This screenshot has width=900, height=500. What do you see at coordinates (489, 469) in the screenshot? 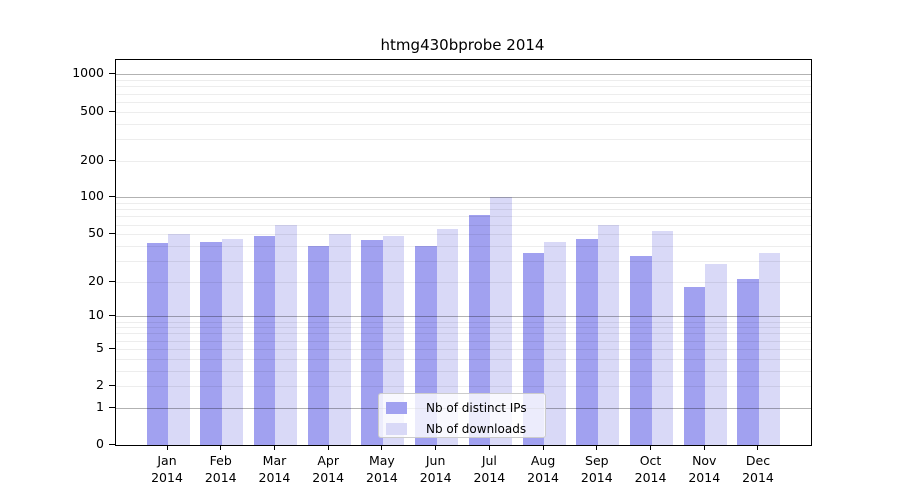
I see `x-tick-label-jul: Jul 2014` at bounding box center [489, 469].